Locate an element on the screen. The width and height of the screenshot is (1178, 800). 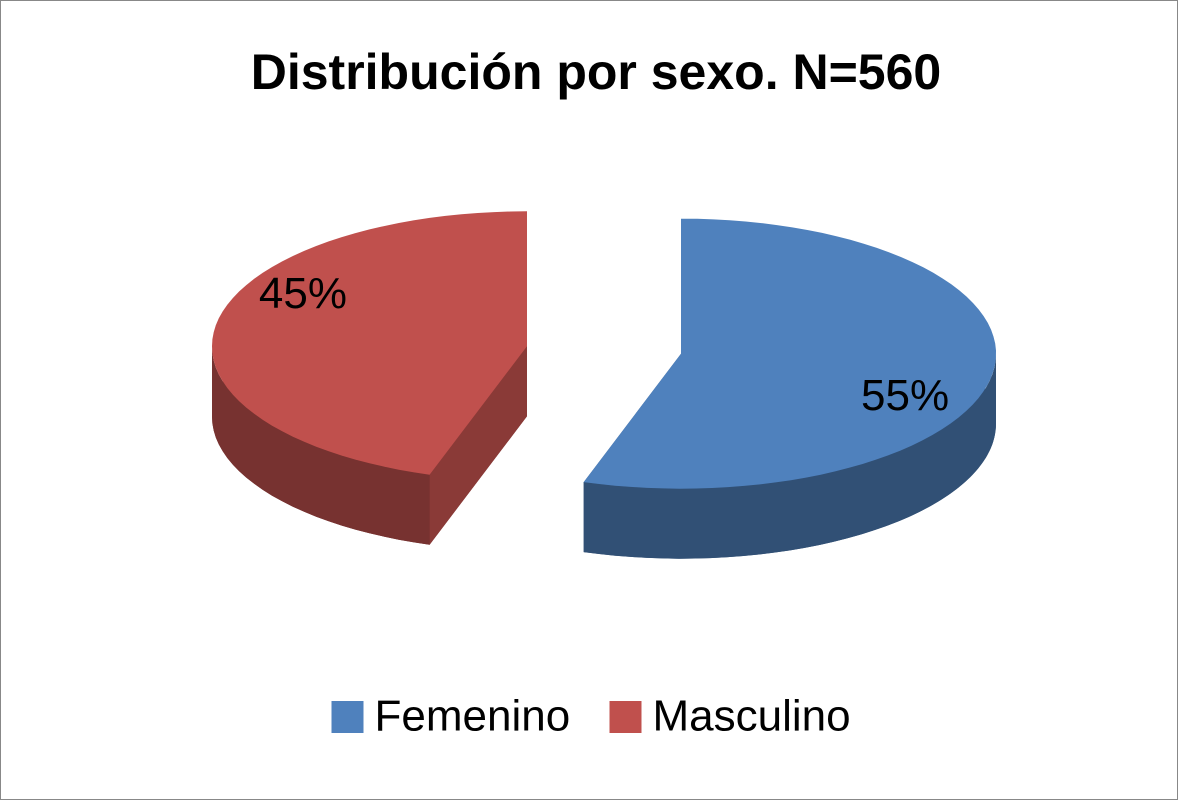
slice-cut-face is located at coordinates (478, 445).